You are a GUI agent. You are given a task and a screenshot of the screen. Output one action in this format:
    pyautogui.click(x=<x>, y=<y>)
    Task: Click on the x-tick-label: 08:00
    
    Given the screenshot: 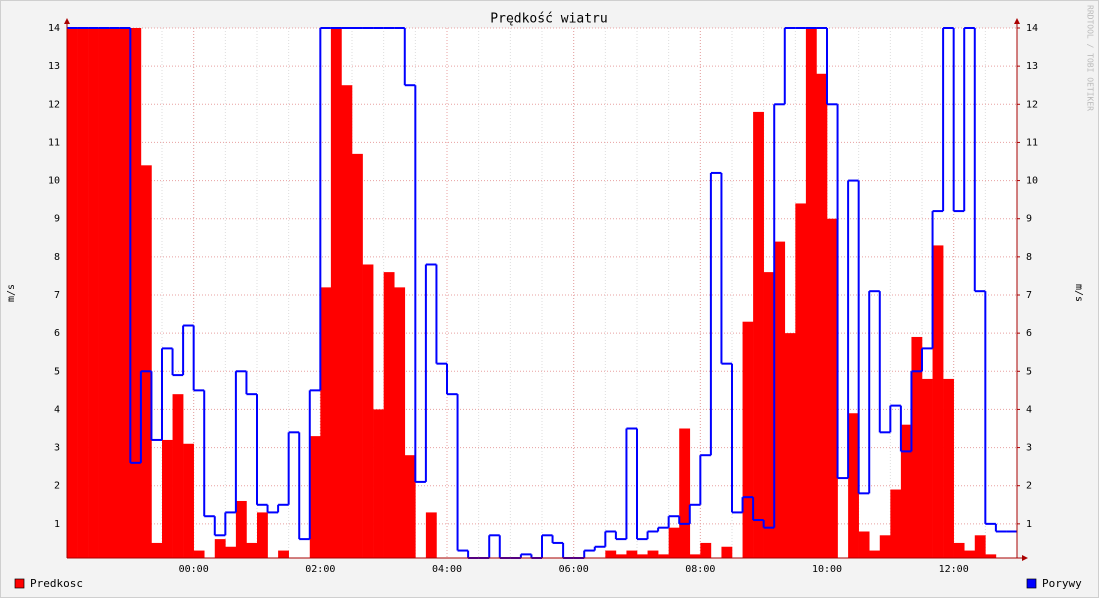 What is the action you would take?
    pyautogui.click(x=700, y=569)
    